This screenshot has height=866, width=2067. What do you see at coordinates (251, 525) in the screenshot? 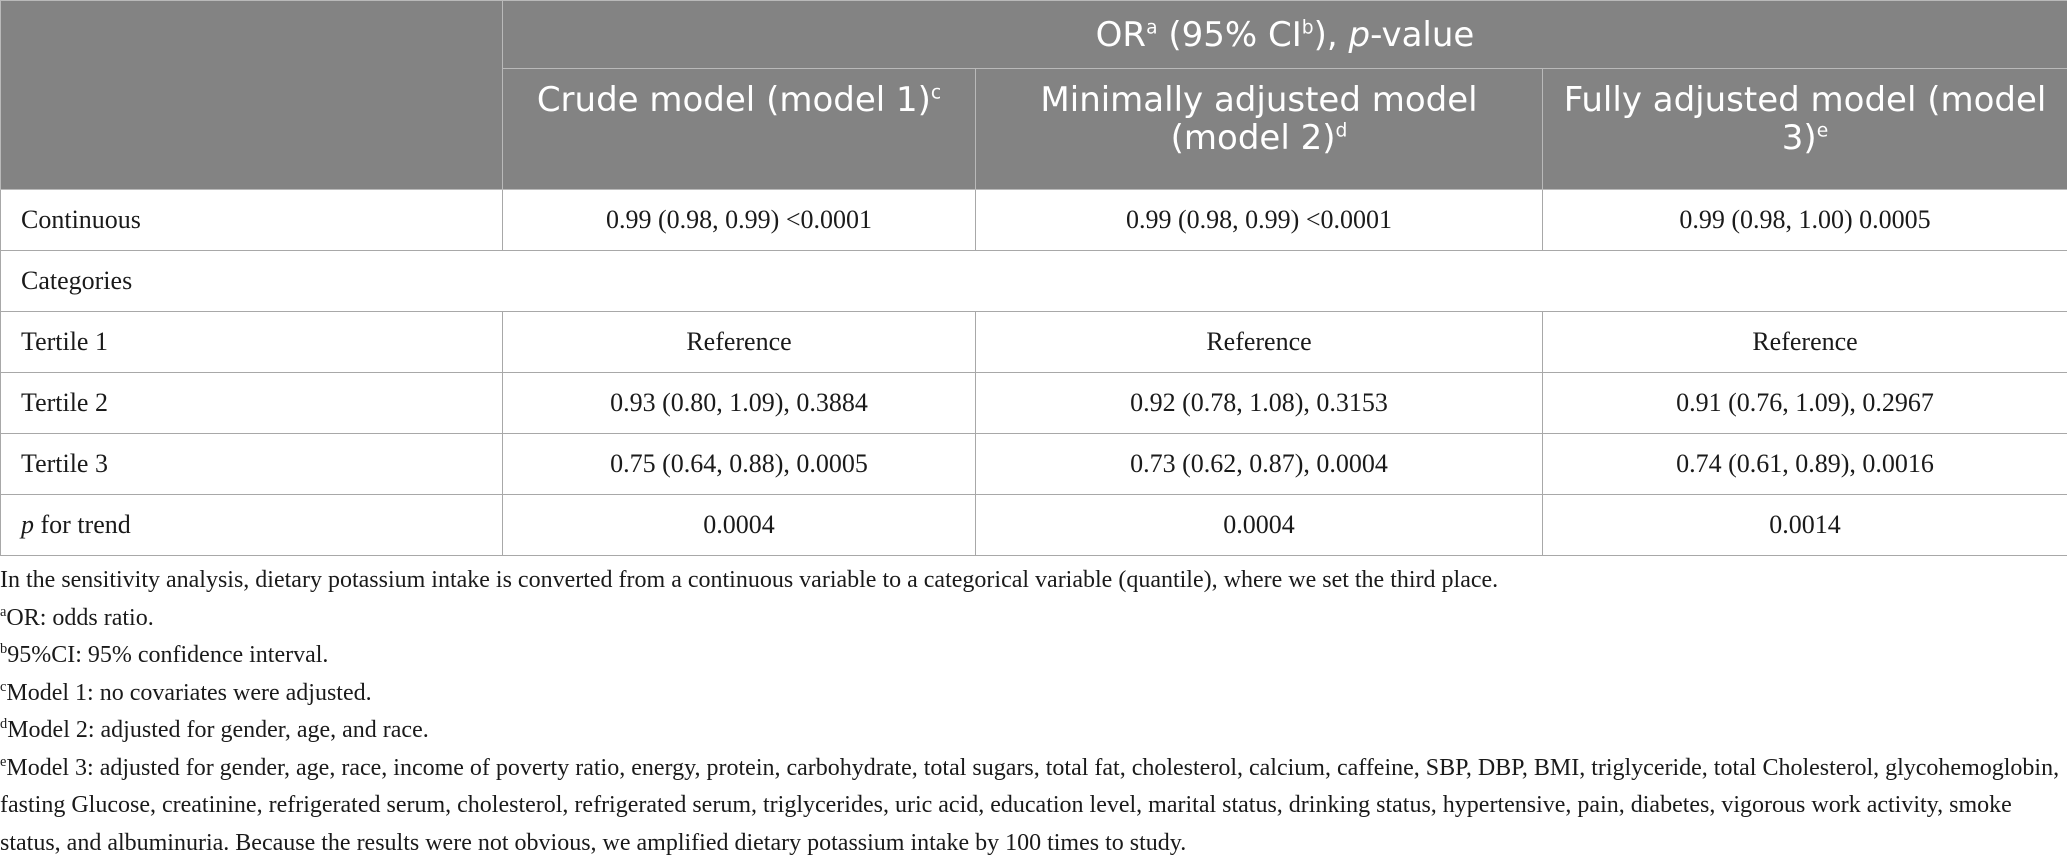
I see `row-label: p for trend` at bounding box center [251, 525].